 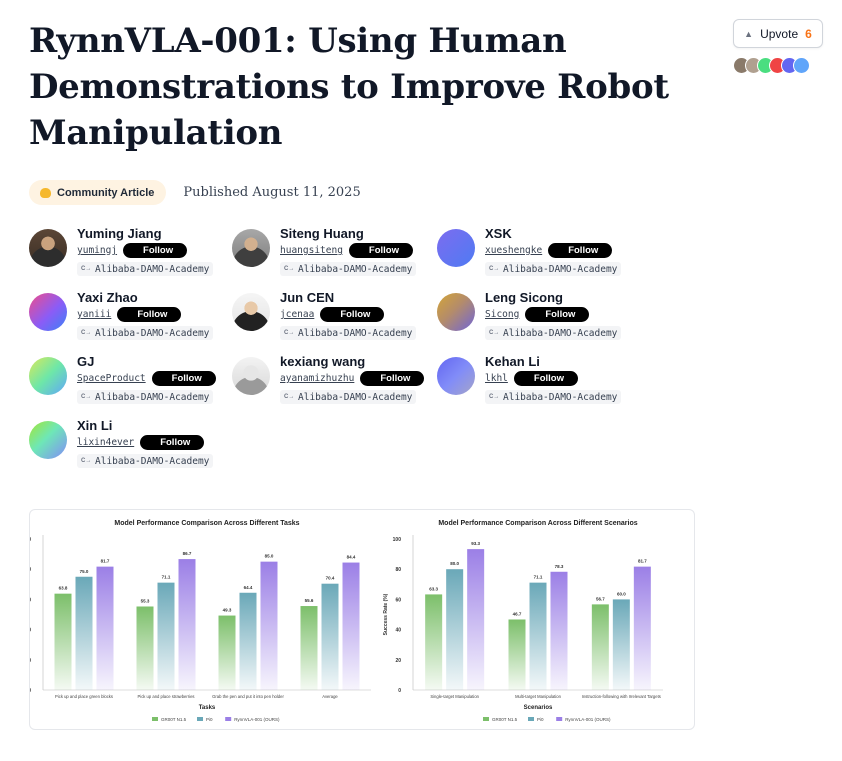 I want to click on author-username: jcenaa, so click(x=297, y=314).